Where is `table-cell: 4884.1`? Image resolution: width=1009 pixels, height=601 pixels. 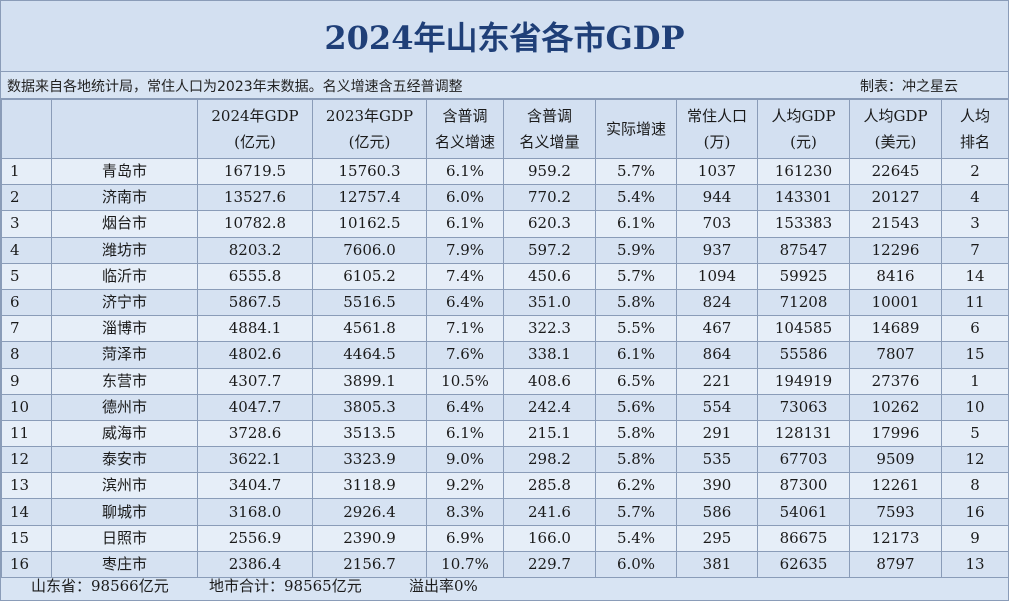
table-cell: 4884.1 is located at coordinates (255, 329).